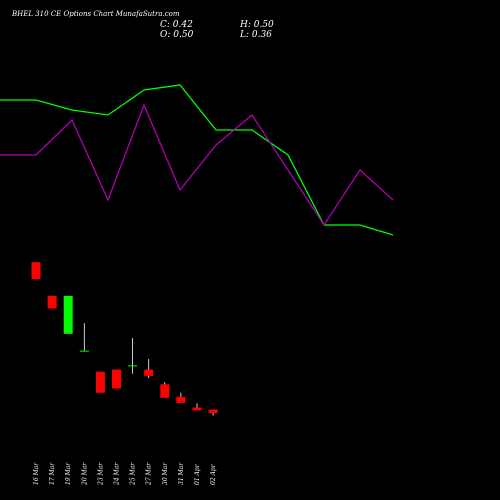  What do you see at coordinates (213, 474) in the screenshot?
I see `x-tick-label: 02 Apr` at bounding box center [213, 474].